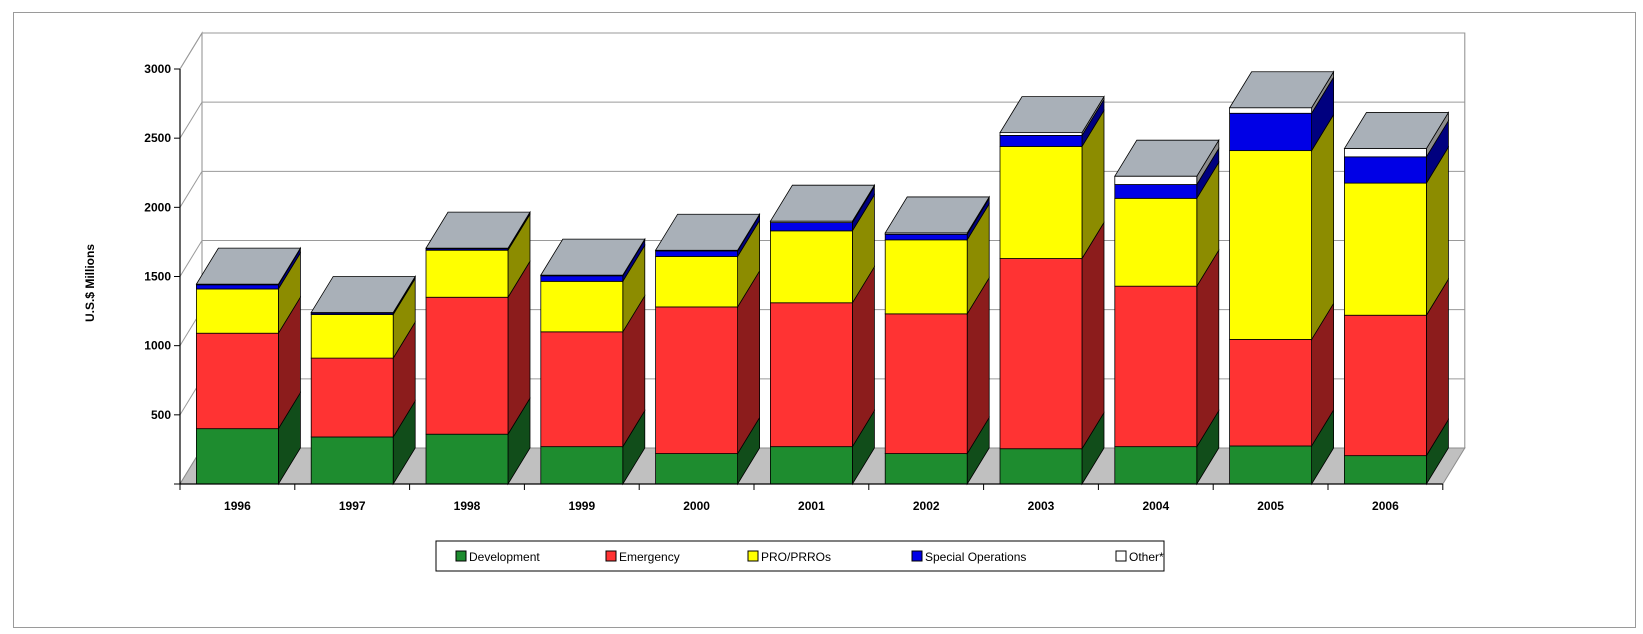 This screenshot has height=634, width=1643. Describe the element at coordinates (1167, 158) in the screenshot. I see `bar-top-2004` at that location.